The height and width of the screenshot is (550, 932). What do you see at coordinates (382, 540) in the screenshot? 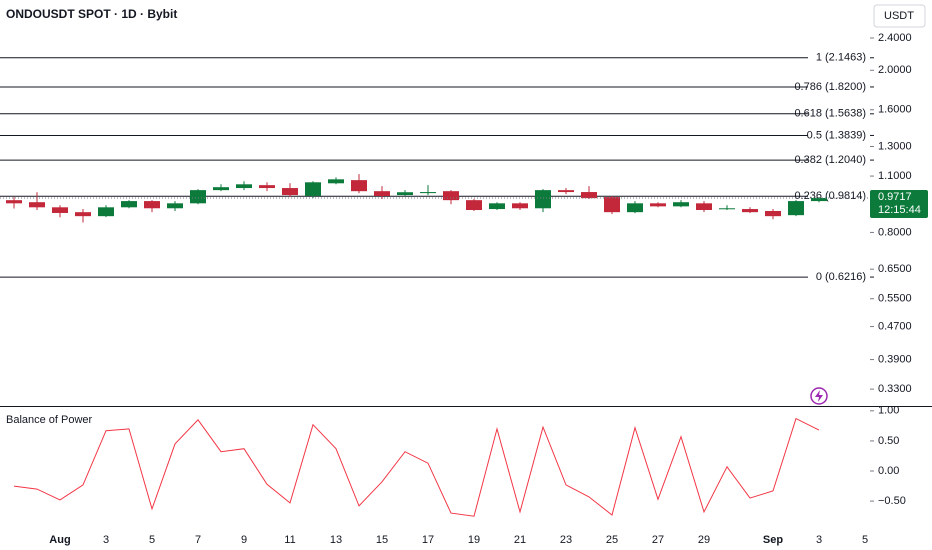
I see `x-tick-label: 15` at bounding box center [382, 540].